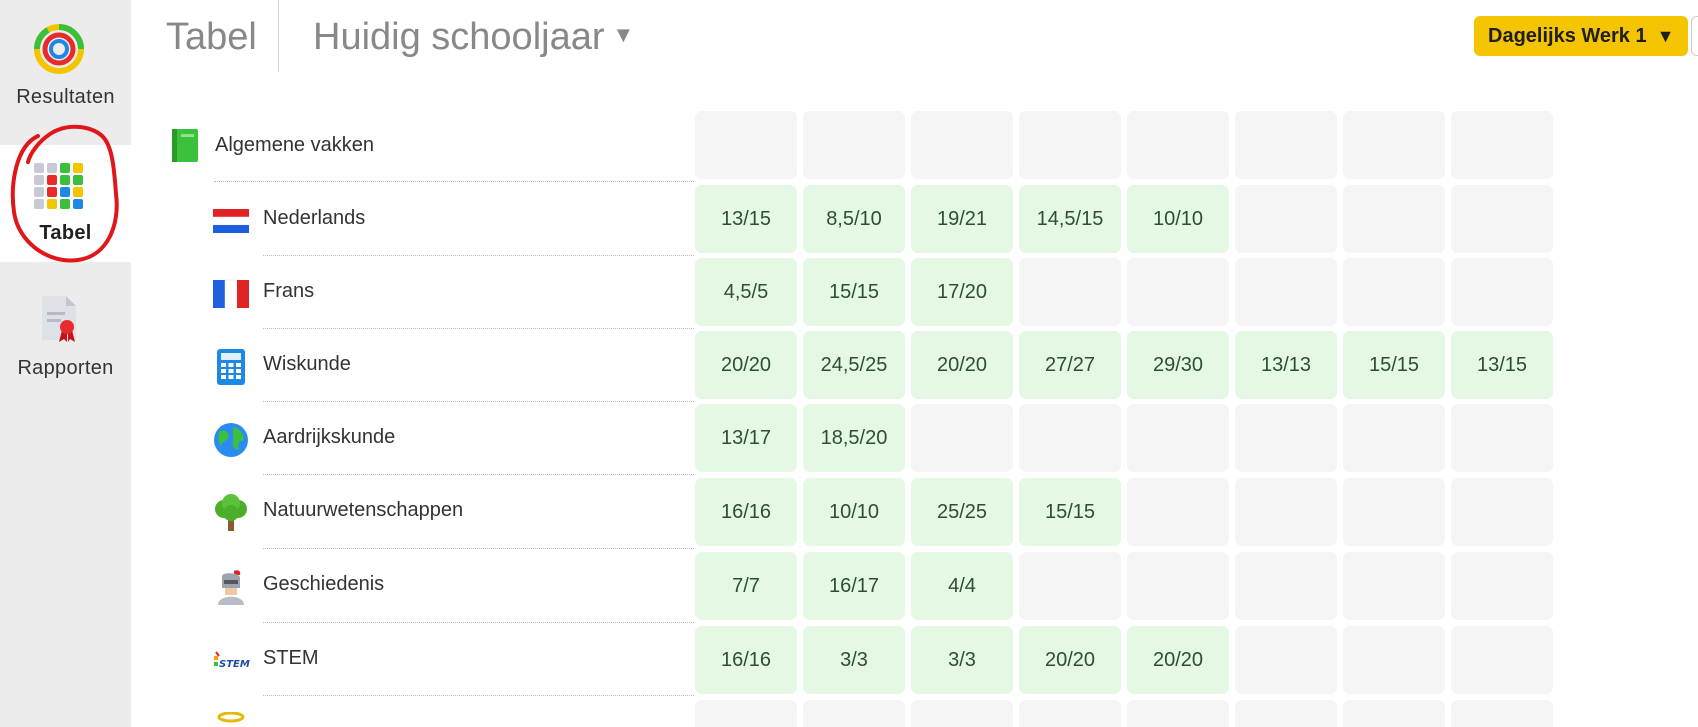 This screenshot has height=727, width=1698. Describe the element at coordinates (854, 365) in the screenshot. I see `score-cell: 24,5/25` at that location.